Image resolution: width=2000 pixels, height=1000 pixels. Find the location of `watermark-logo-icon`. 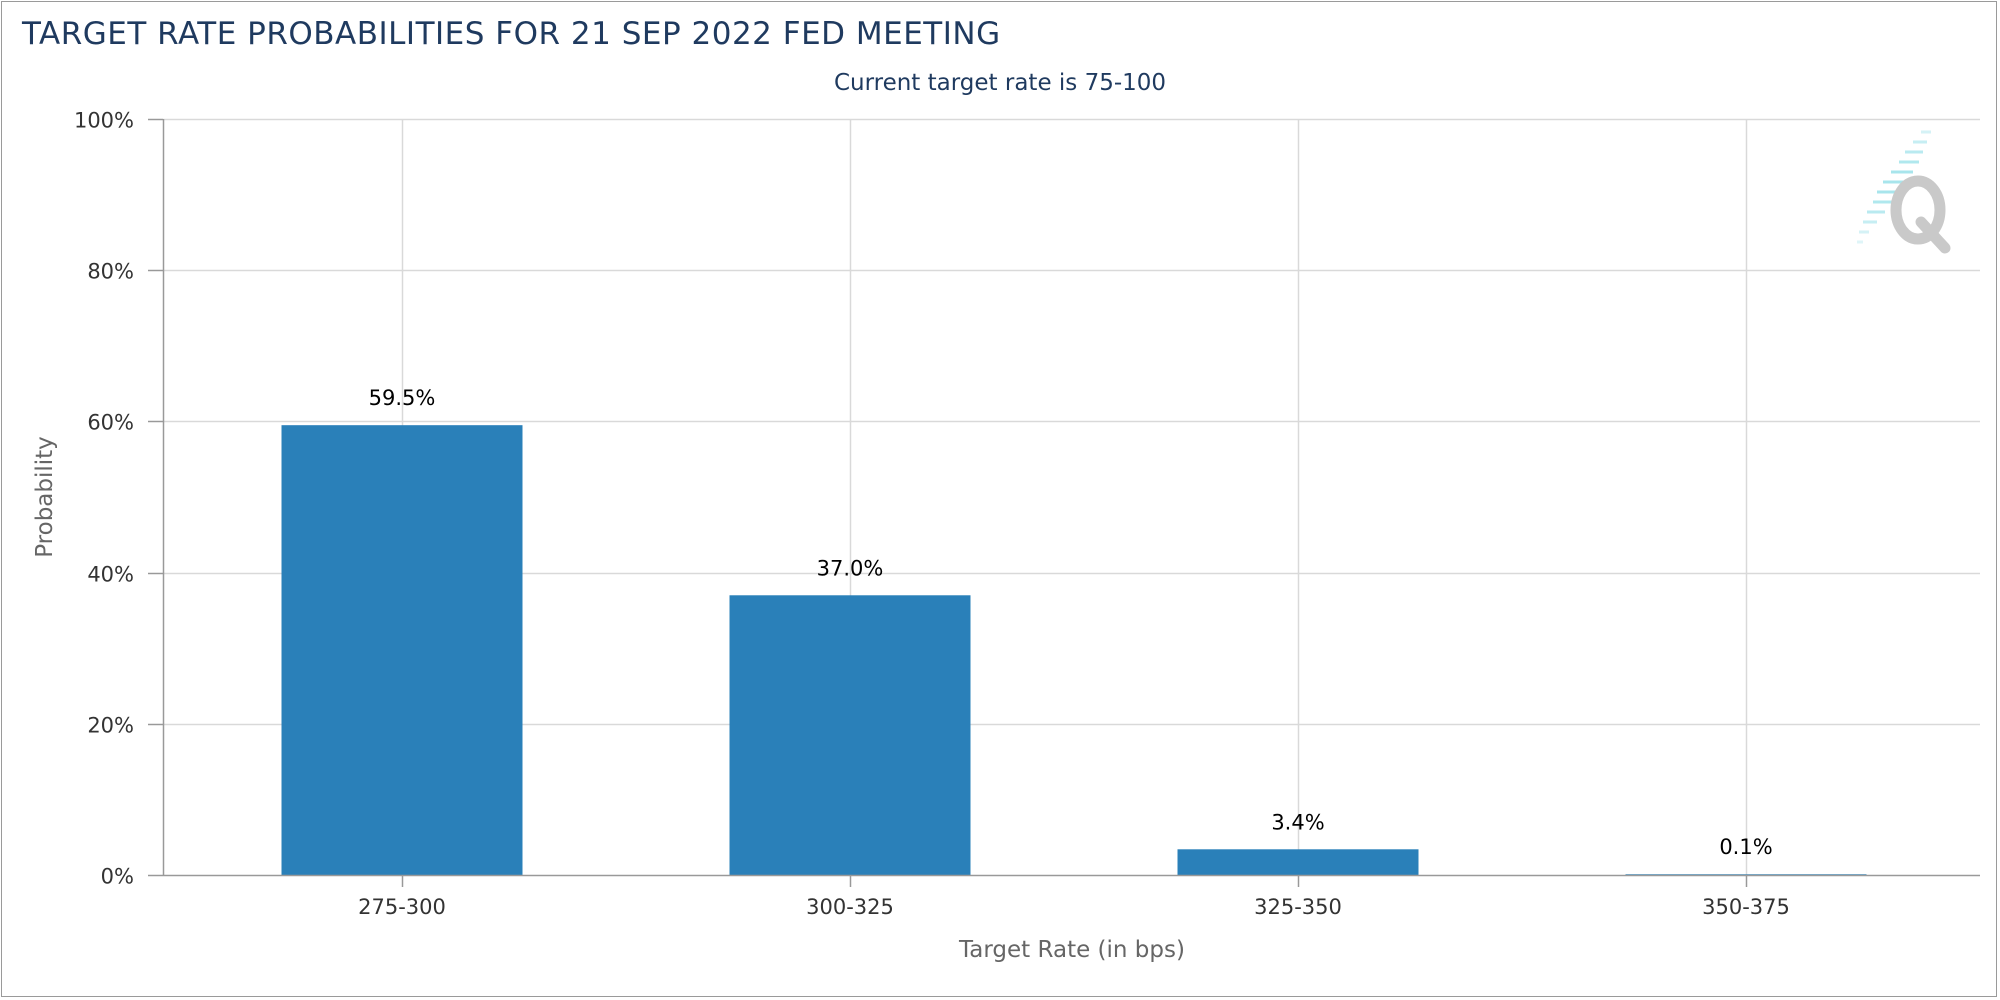

watermark-logo-icon is located at coordinates (1904, 192).